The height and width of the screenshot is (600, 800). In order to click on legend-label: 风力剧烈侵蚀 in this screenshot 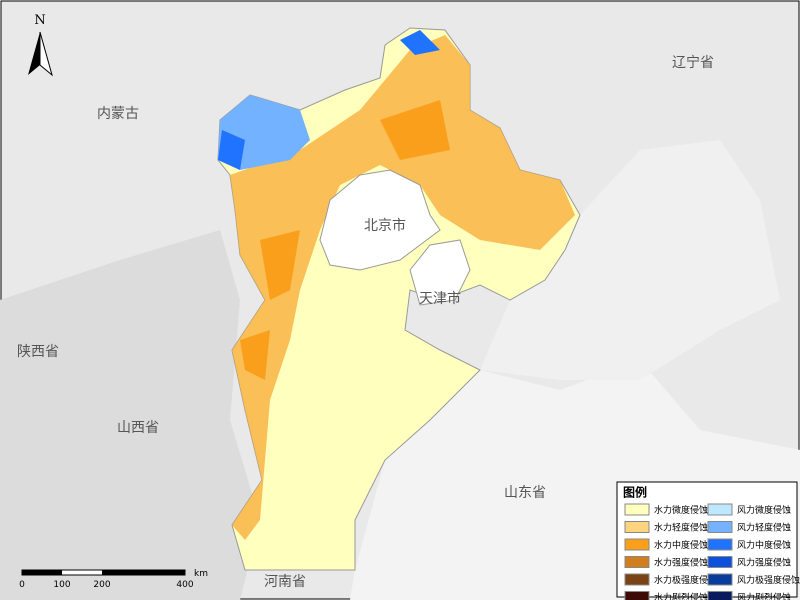, I will do `click(764, 596)`.